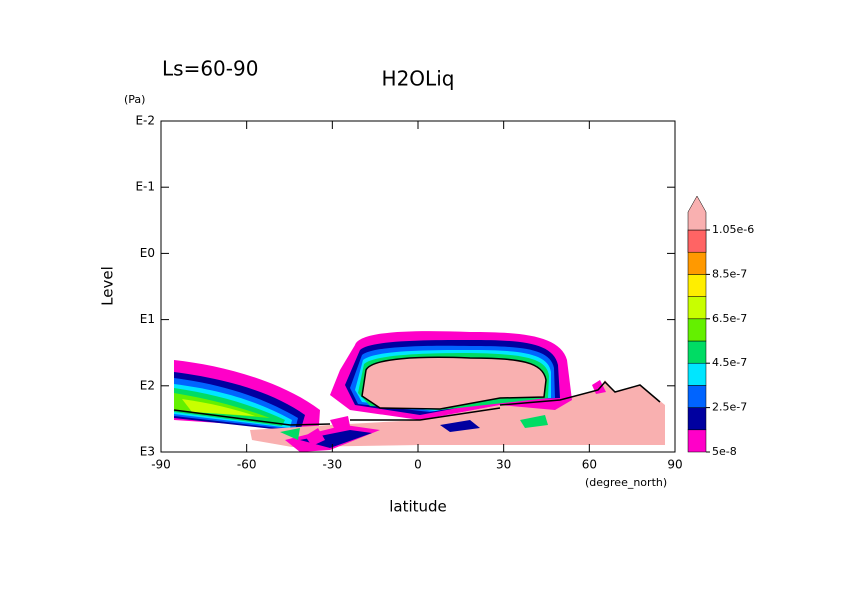 This screenshot has height=595, width=842. Describe the element at coordinates (247, 465) in the screenshot. I see `x-tick-label: -60` at that location.